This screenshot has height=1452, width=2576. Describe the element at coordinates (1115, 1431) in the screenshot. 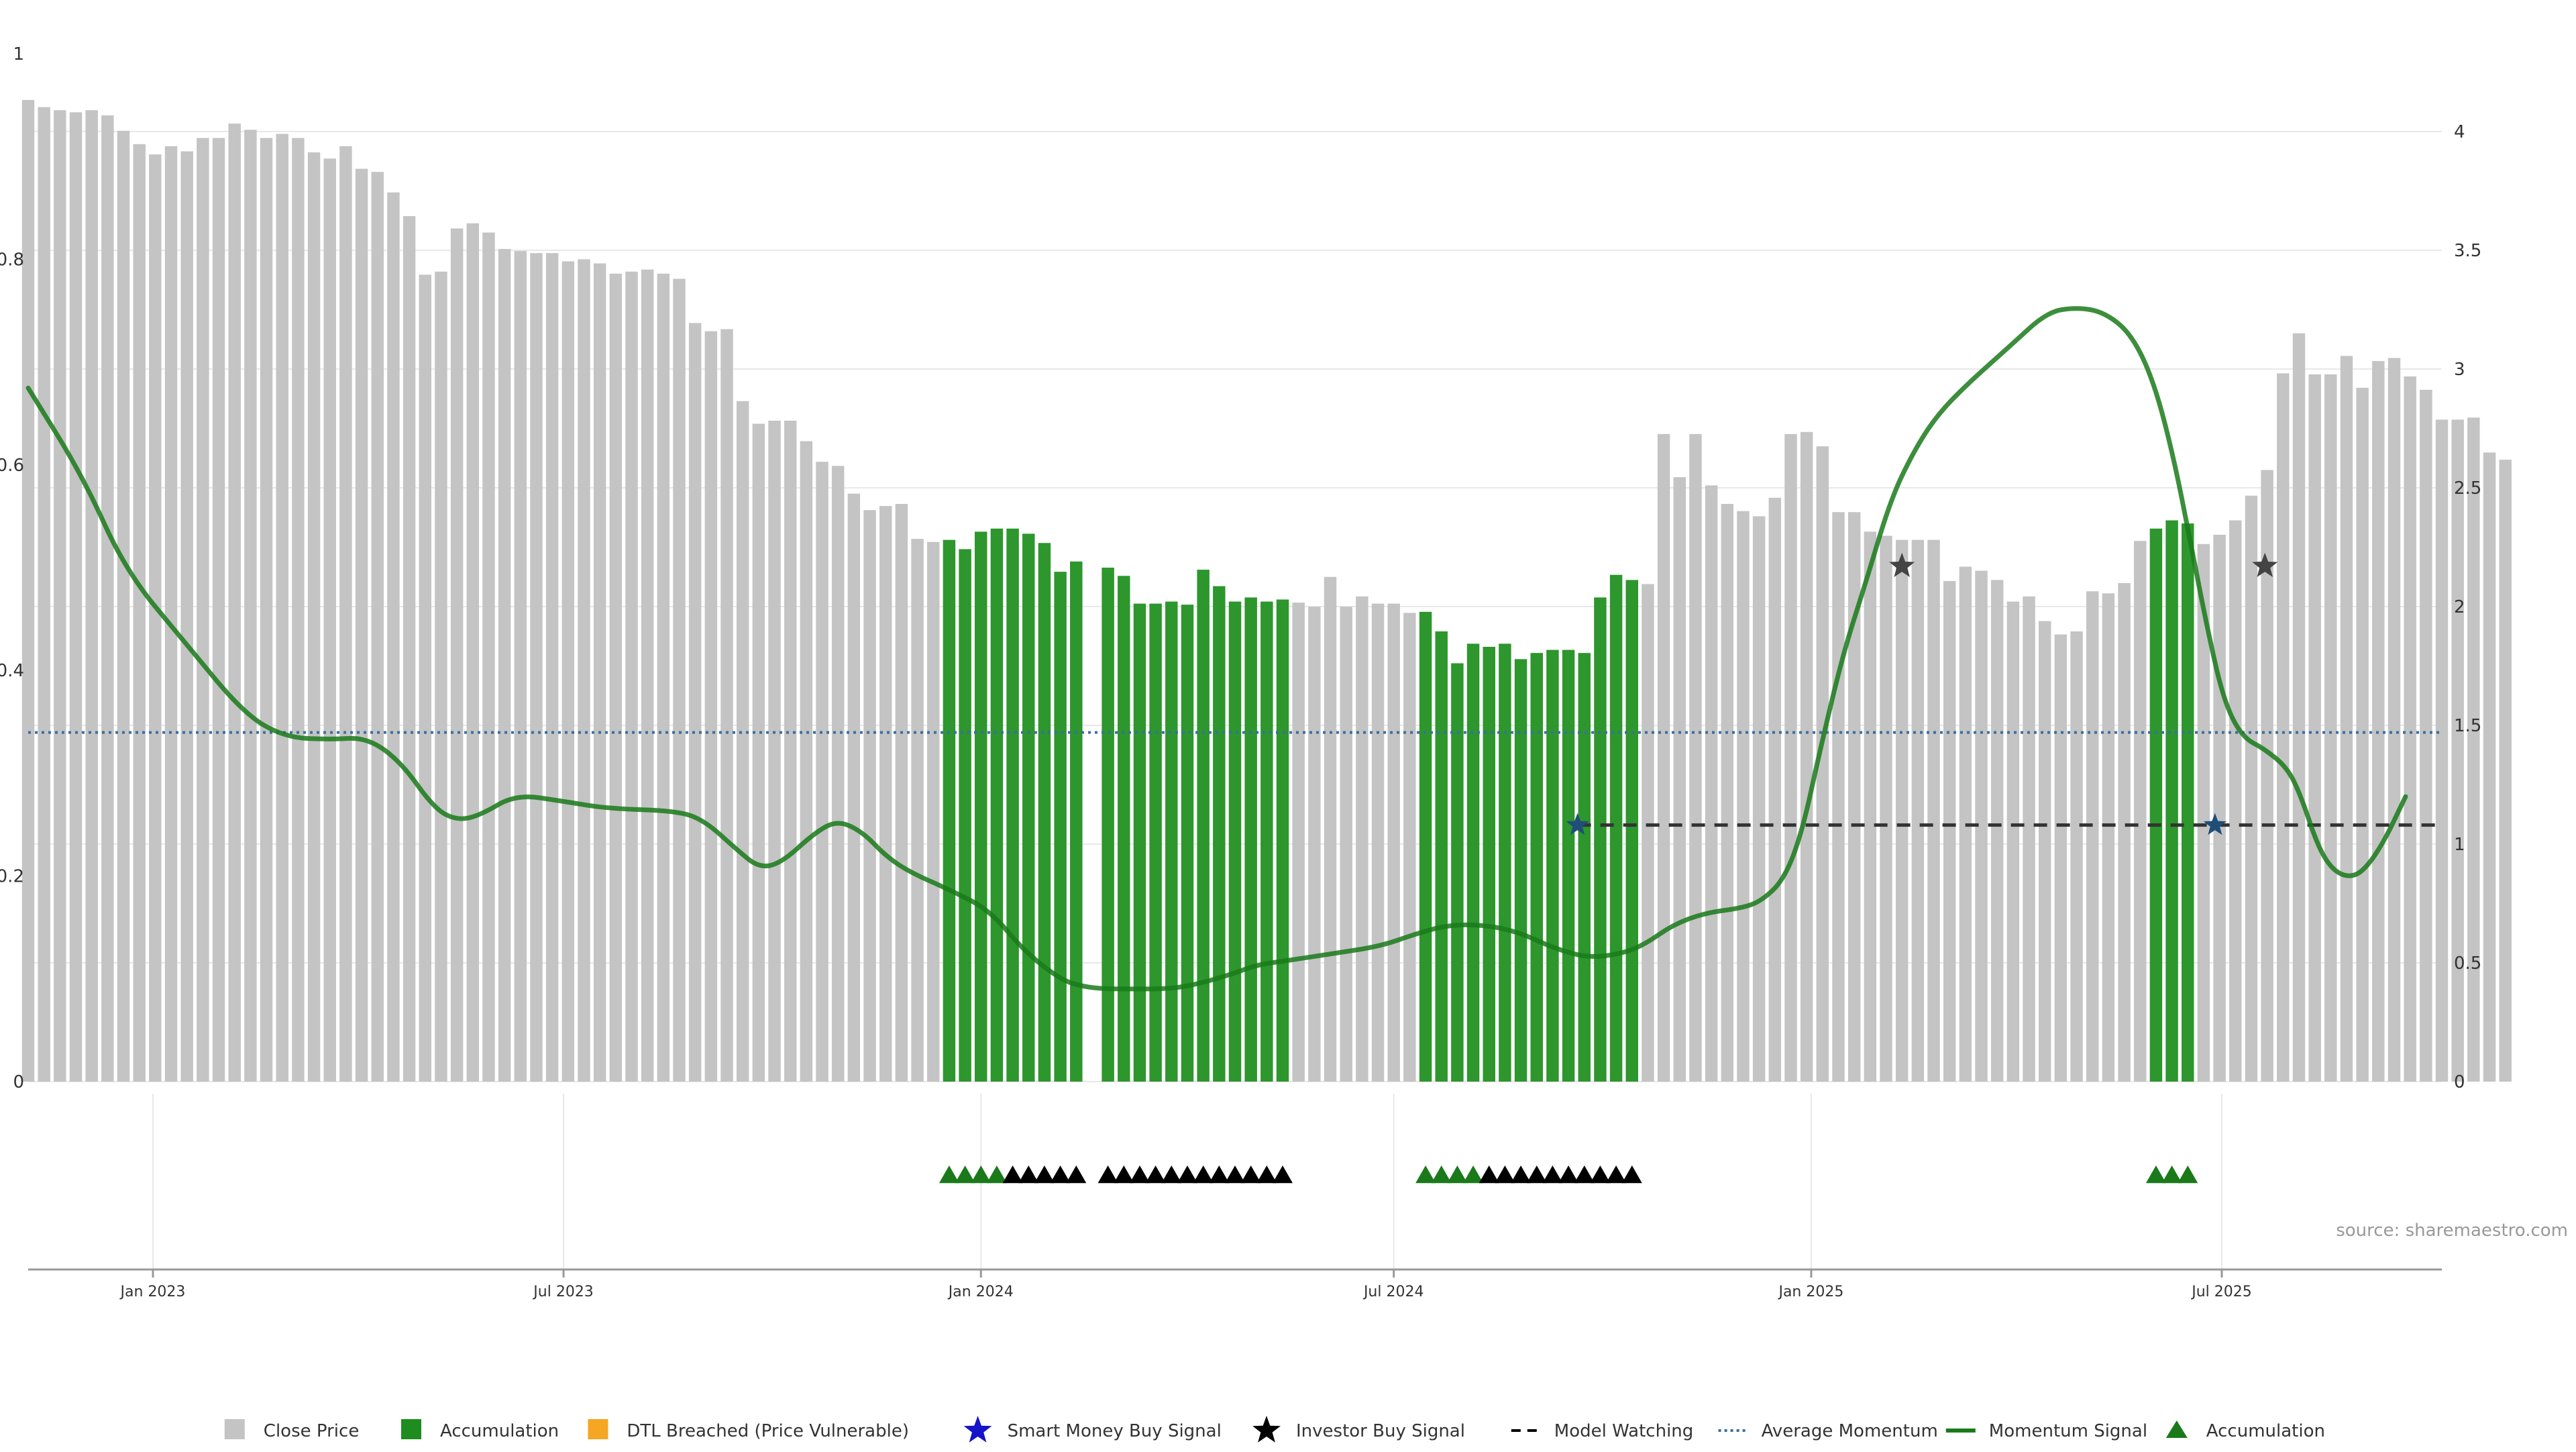

I see `legend-label: Smart Money Buy Signal` at that location.